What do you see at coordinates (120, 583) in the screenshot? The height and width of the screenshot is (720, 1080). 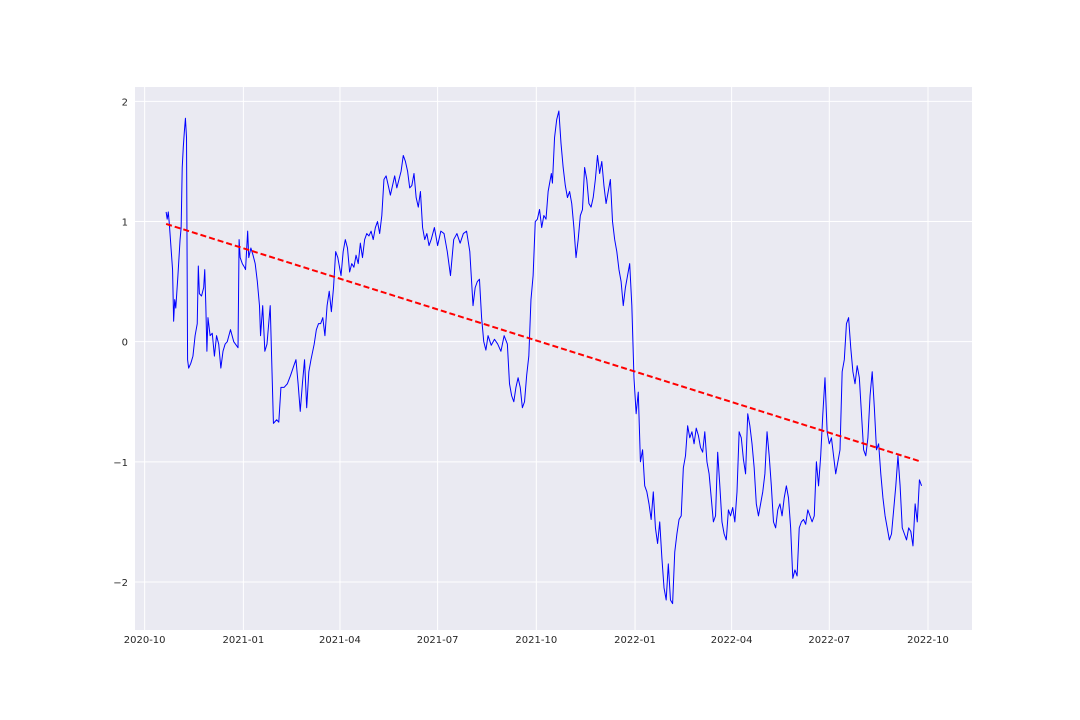 I see `y-tick-label: −2` at bounding box center [120, 583].